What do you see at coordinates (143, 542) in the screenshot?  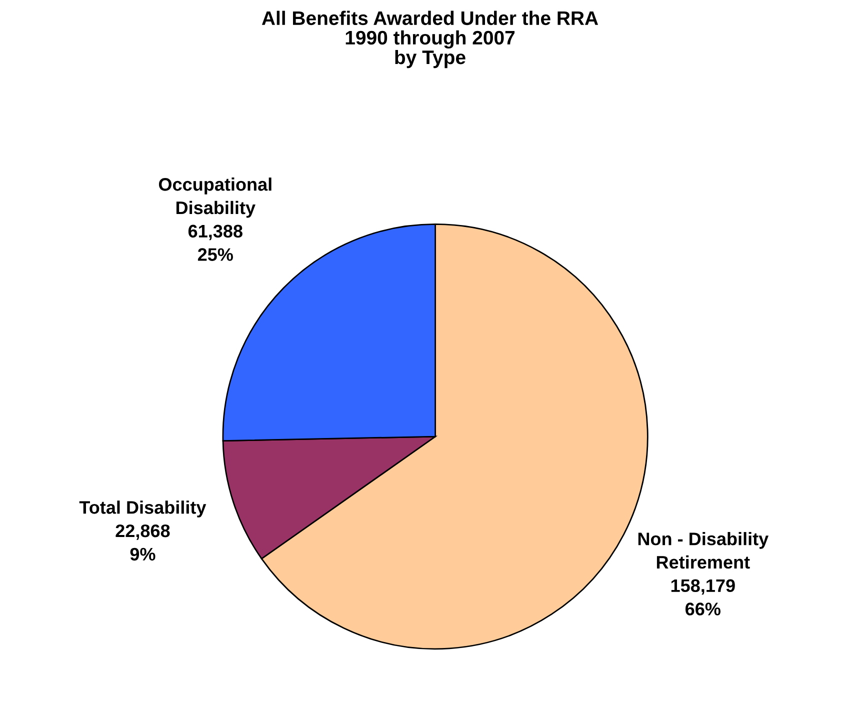 I see `data-label: 22,868 9%` at bounding box center [143, 542].